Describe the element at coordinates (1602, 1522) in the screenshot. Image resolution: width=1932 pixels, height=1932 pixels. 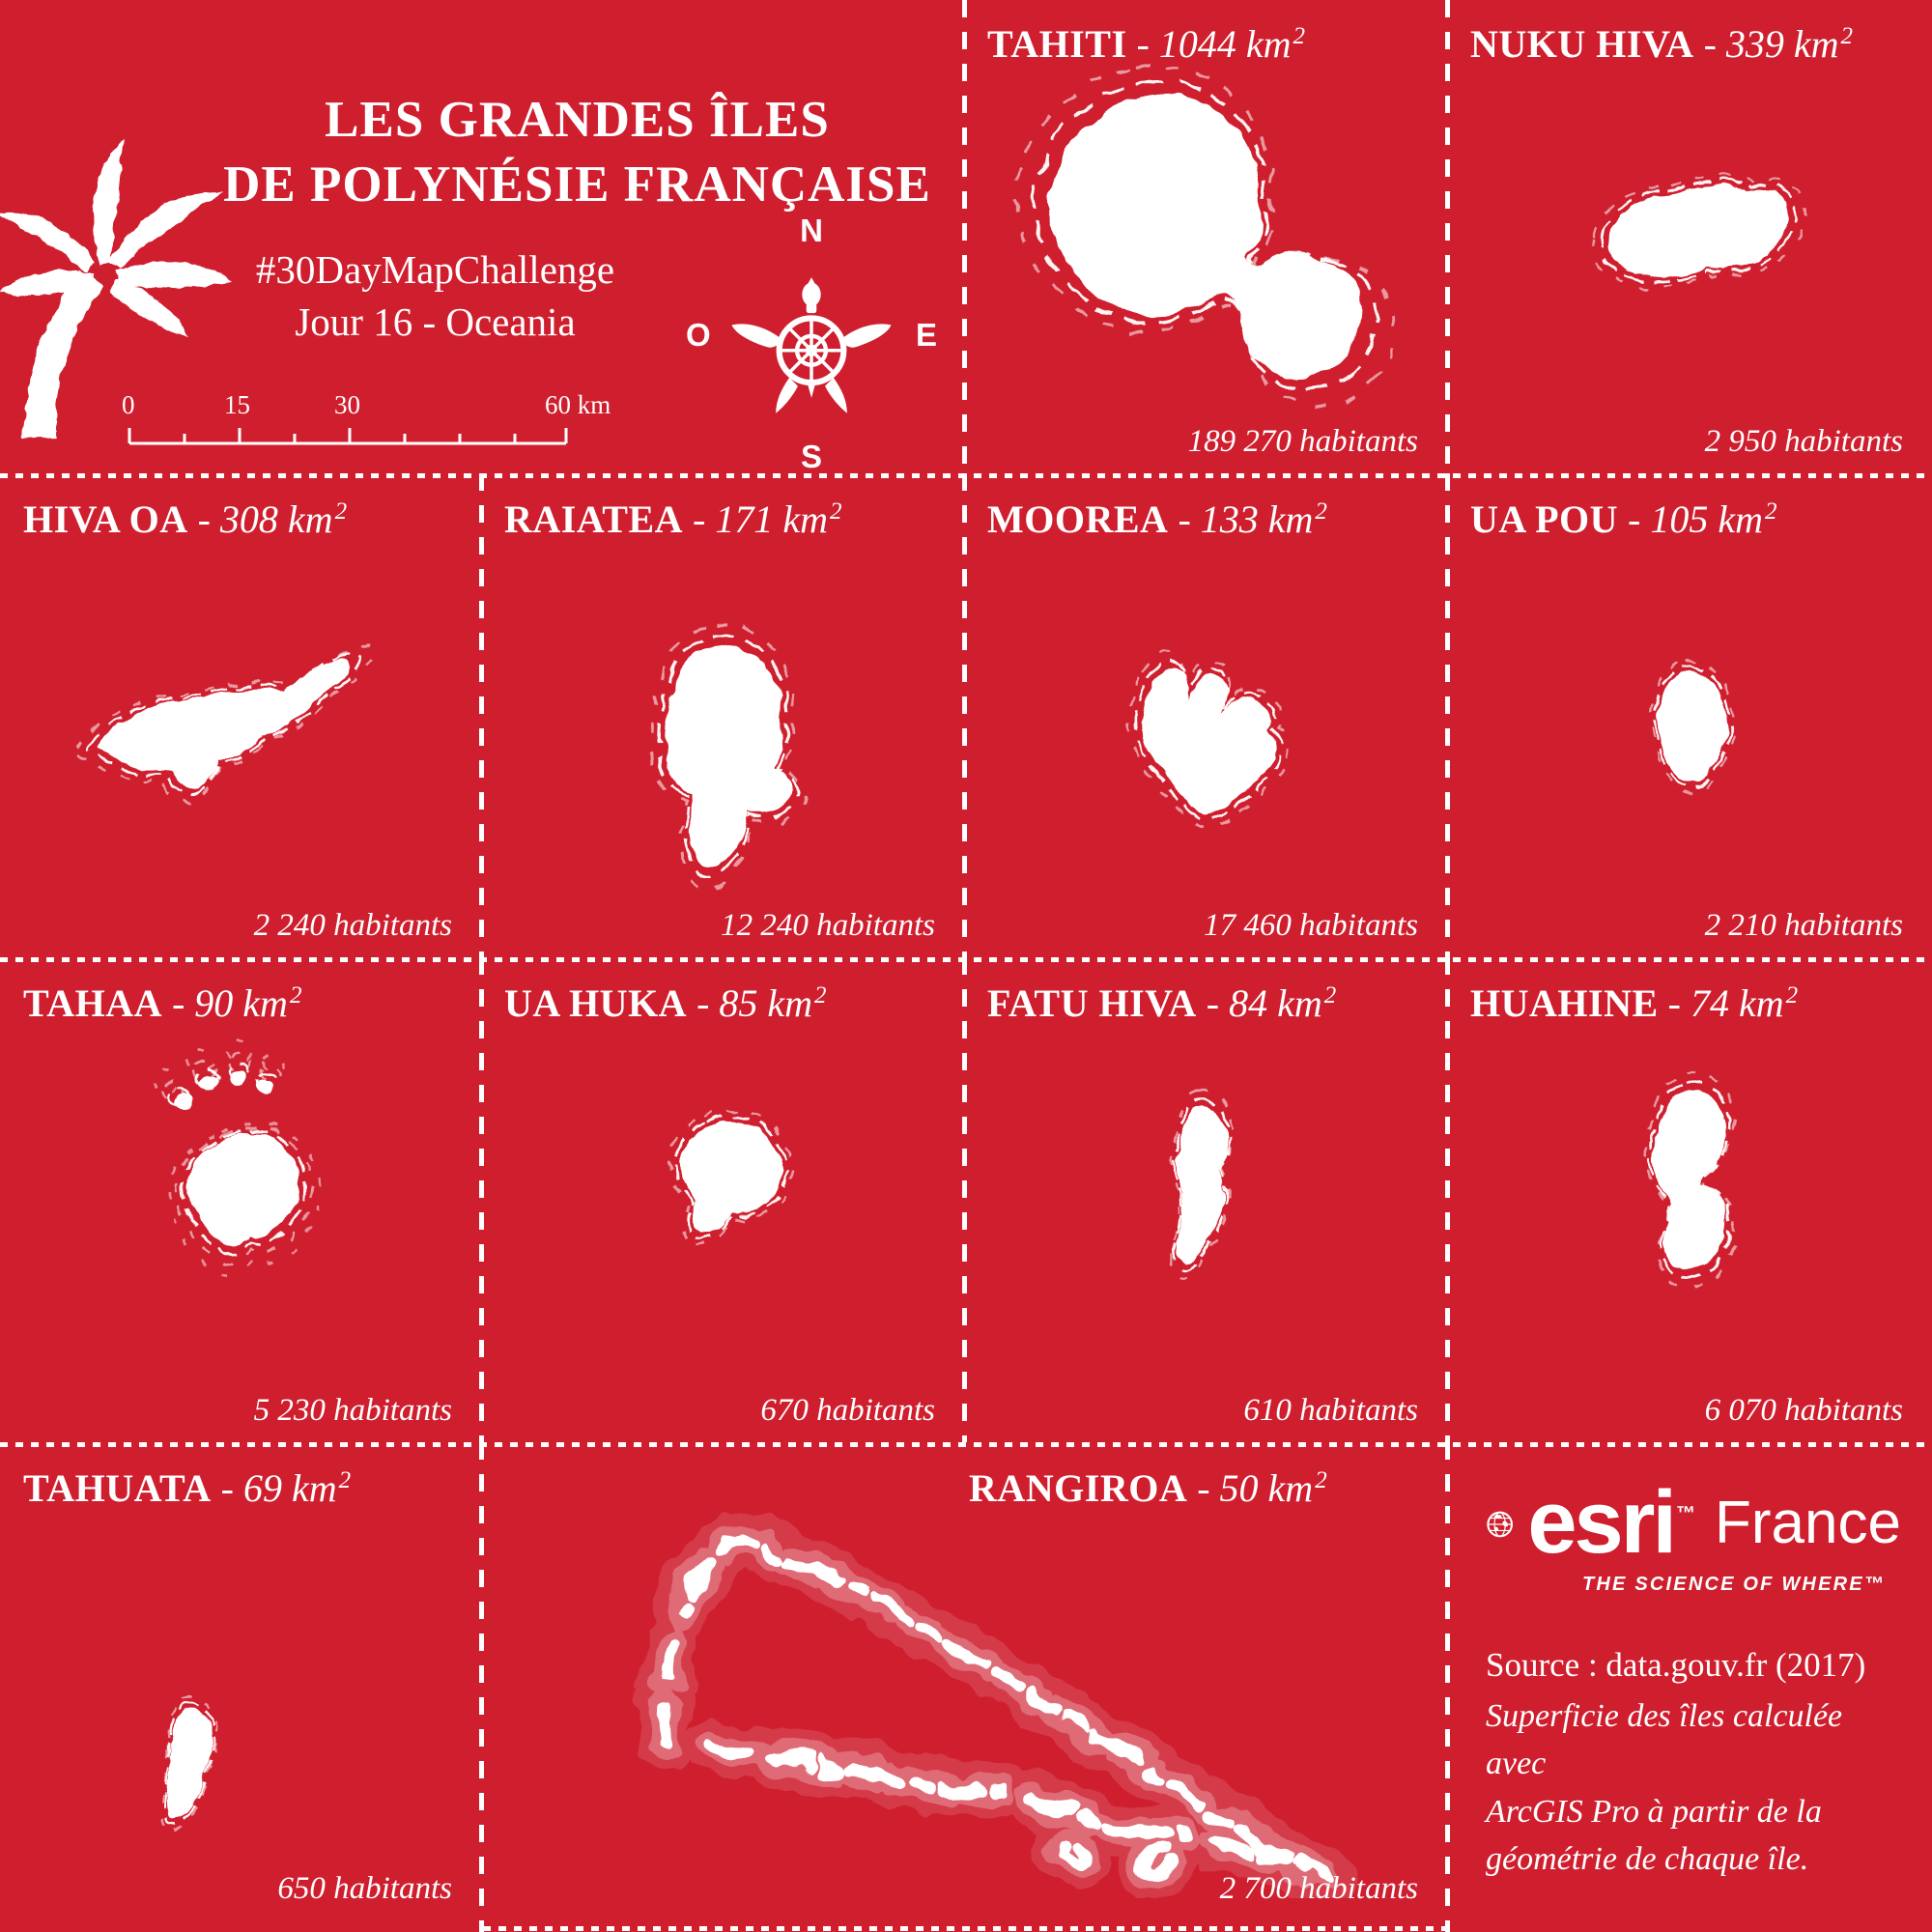
I see `esri-brand-text: esri` at that location.